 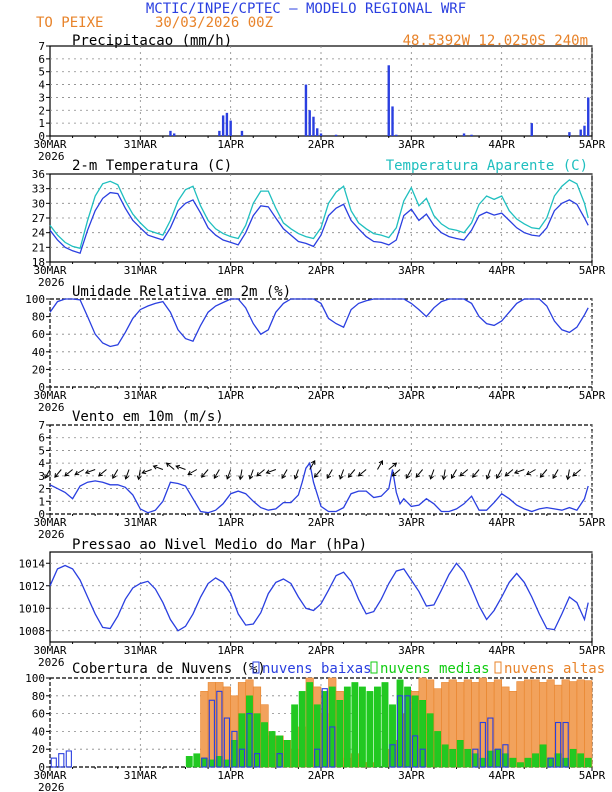 I want to click on pressure-ytick-label: 1010, so click(x=32, y=608).